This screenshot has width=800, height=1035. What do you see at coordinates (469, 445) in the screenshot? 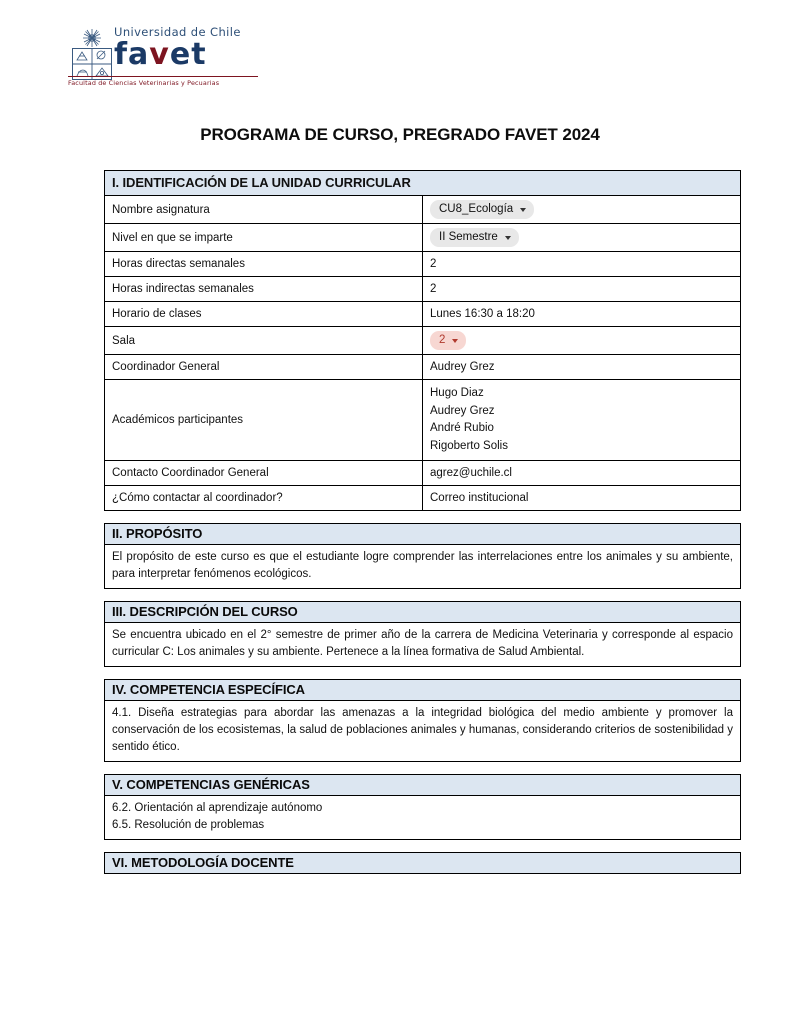
I see `academico-item: Rigoberto Solis` at bounding box center [469, 445].